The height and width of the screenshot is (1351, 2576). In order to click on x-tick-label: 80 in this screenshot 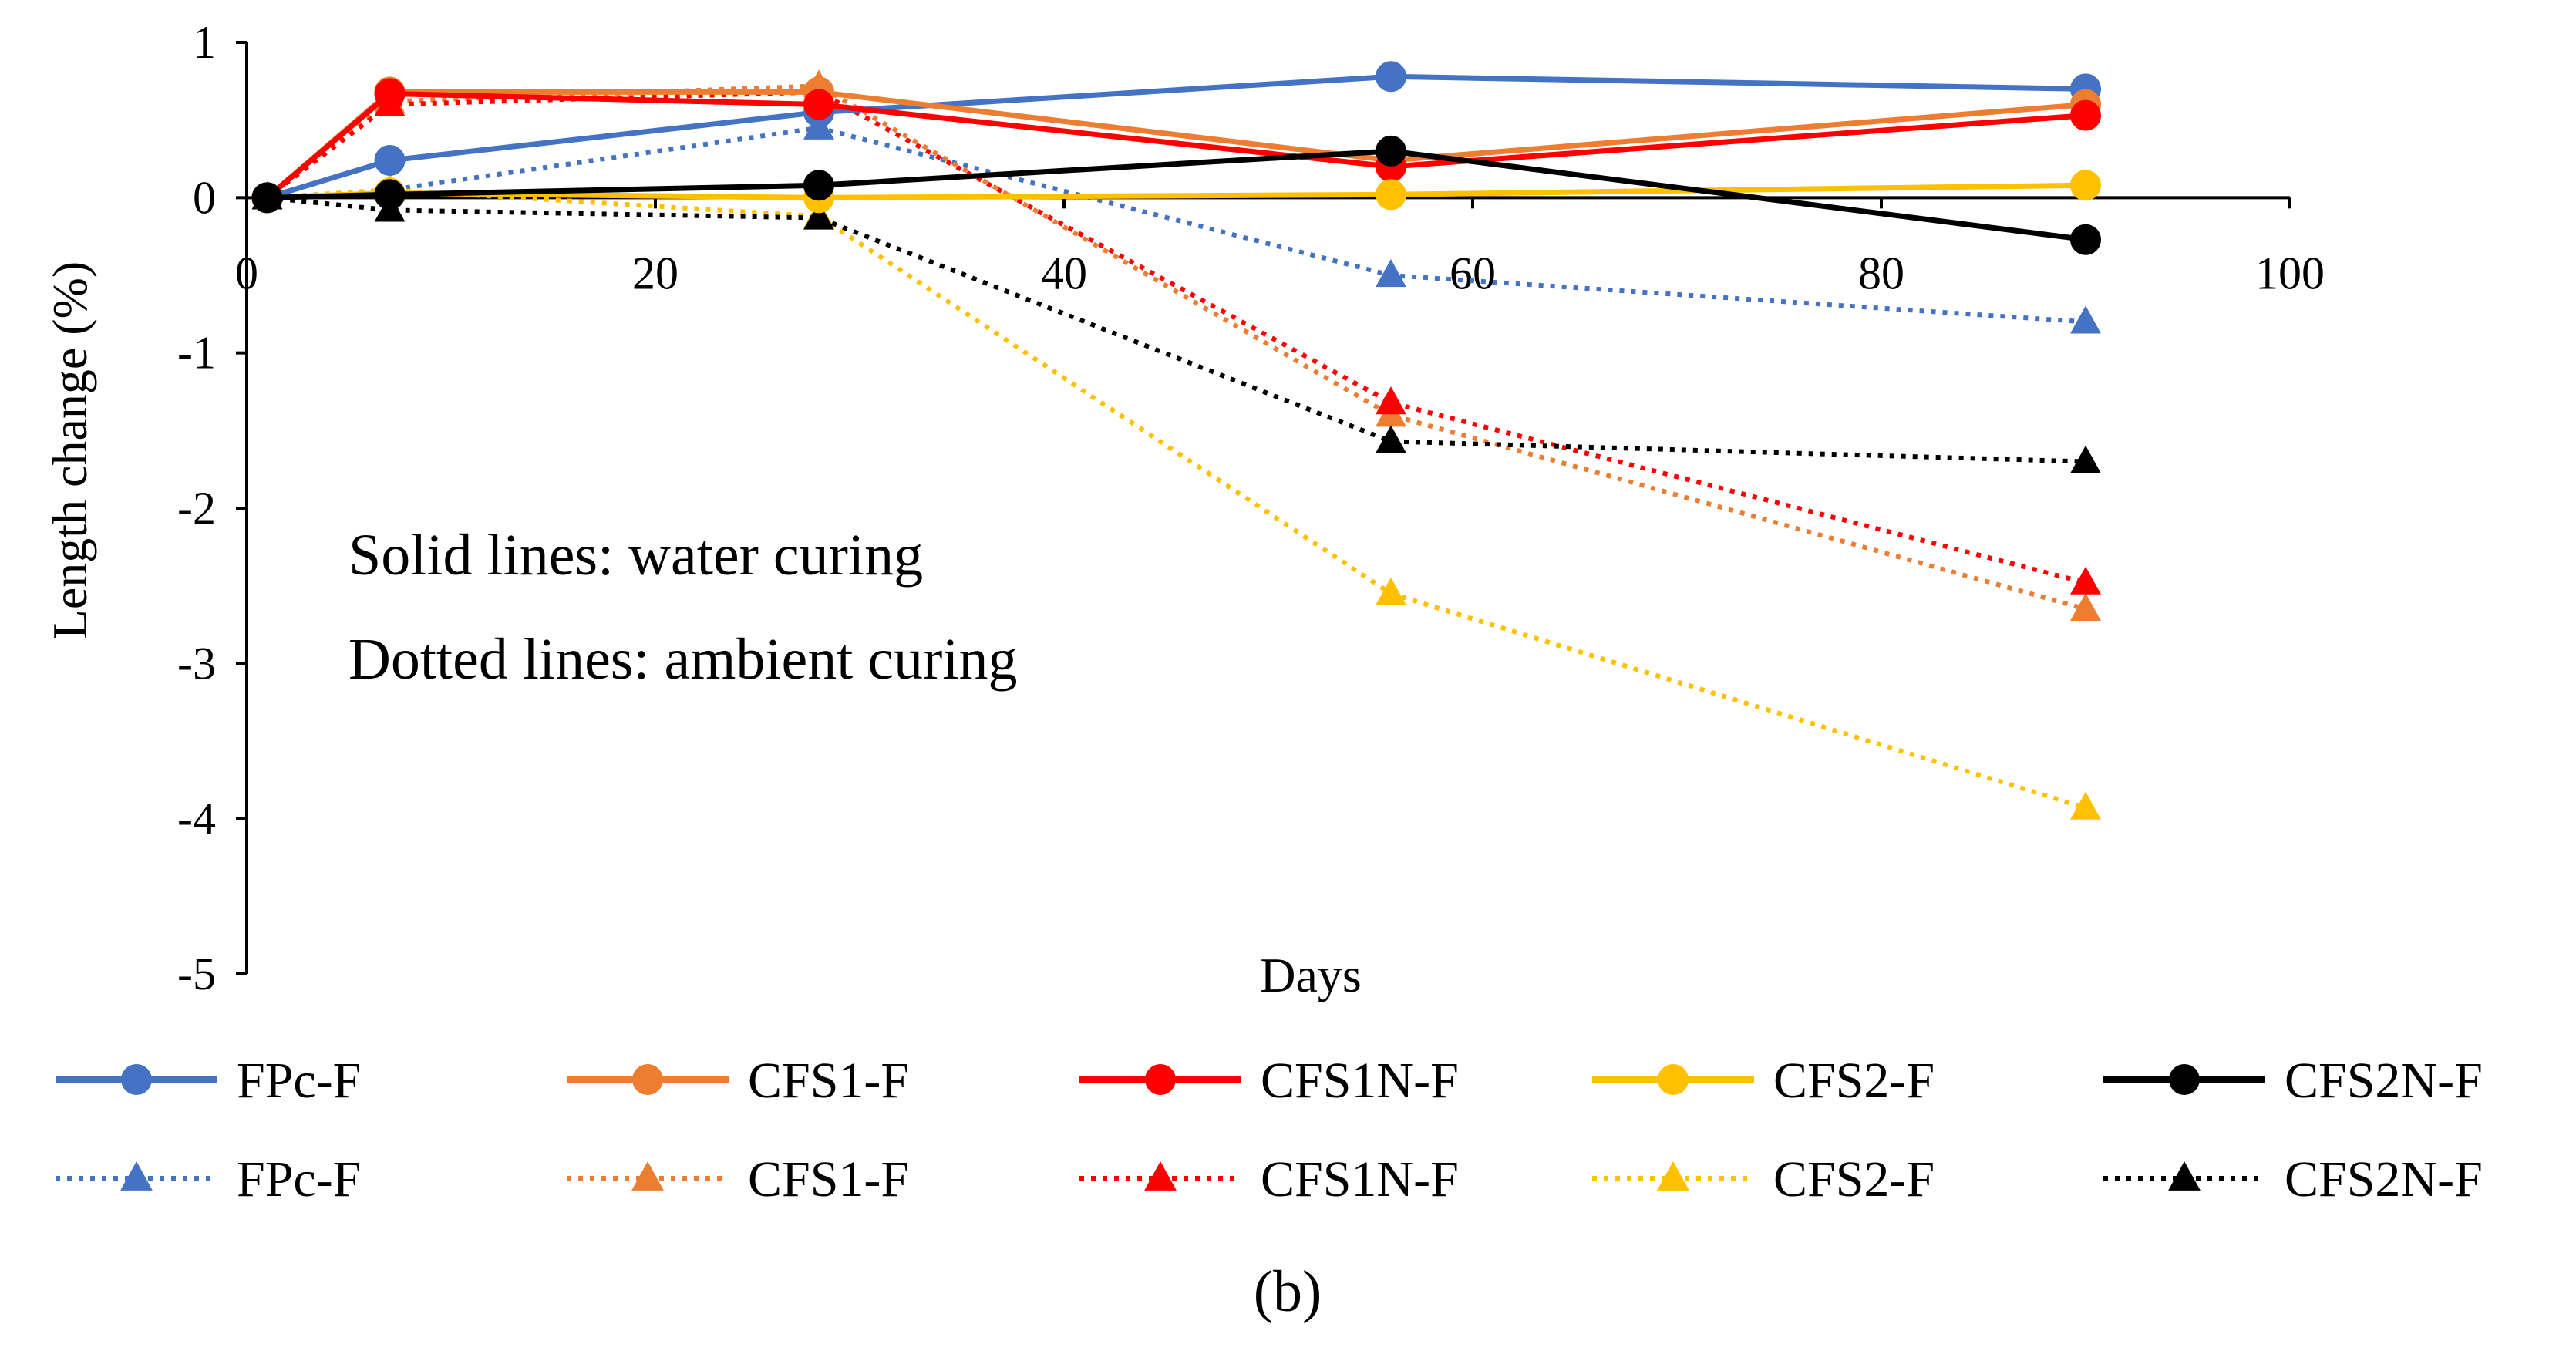, I will do `click(1881, 273)`.